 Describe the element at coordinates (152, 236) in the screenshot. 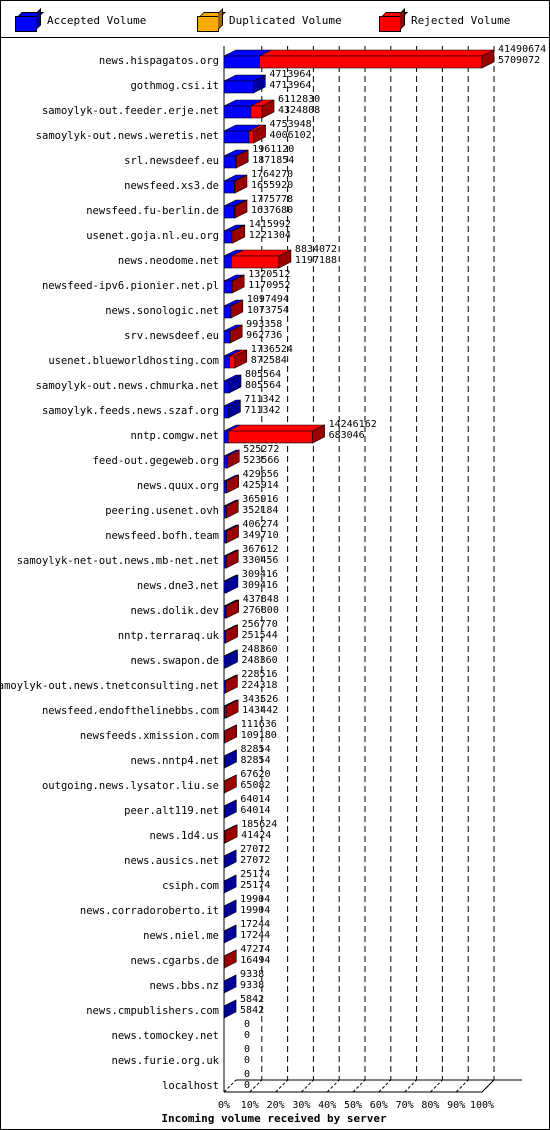

I see `category-label: usenet.goja.nl.eu.org` at that location.